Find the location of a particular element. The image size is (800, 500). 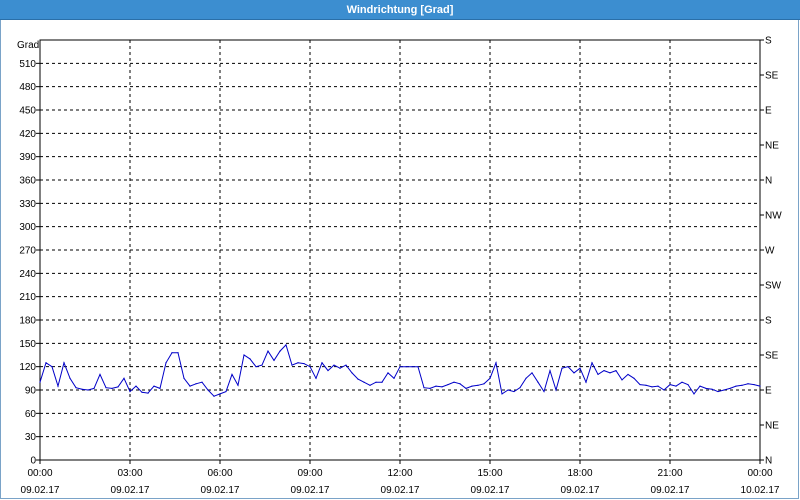

y-tick-label: 210 is located at coordinates (27, 297).